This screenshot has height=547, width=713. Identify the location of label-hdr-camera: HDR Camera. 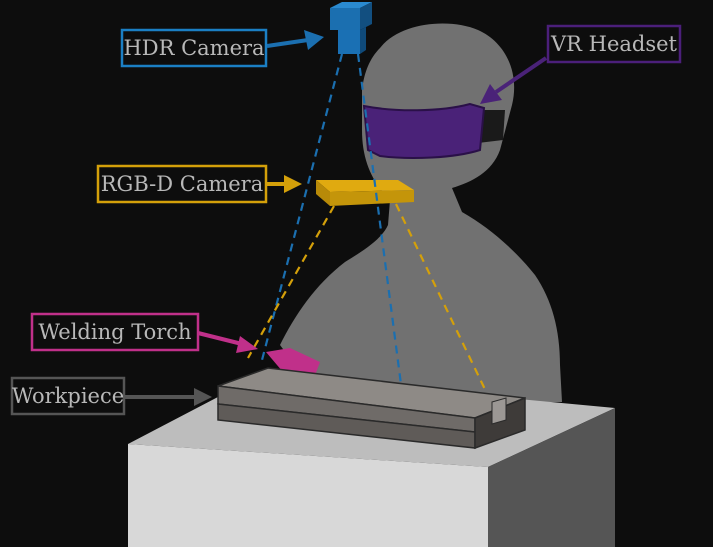
(194, 48).